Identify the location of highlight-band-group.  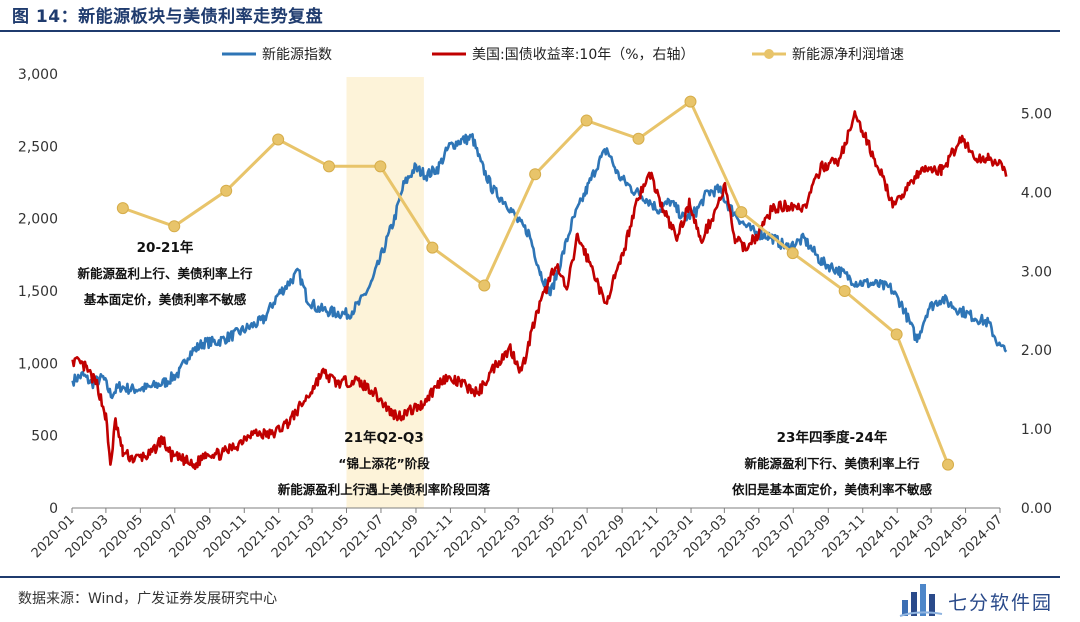
(385, 292).